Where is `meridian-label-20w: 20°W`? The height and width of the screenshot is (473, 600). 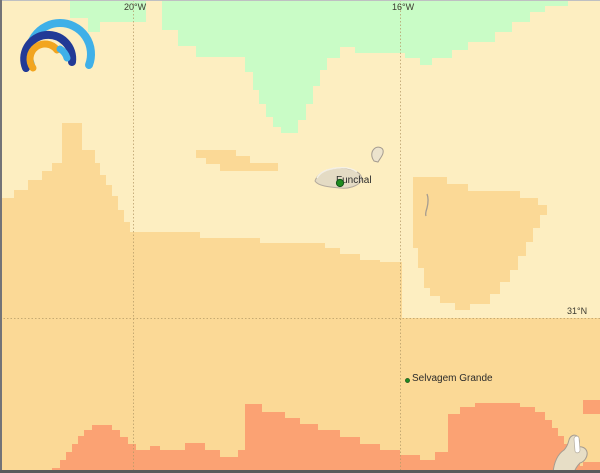 meridian-label-20w: 20°W is located at coordinates (135, 7).